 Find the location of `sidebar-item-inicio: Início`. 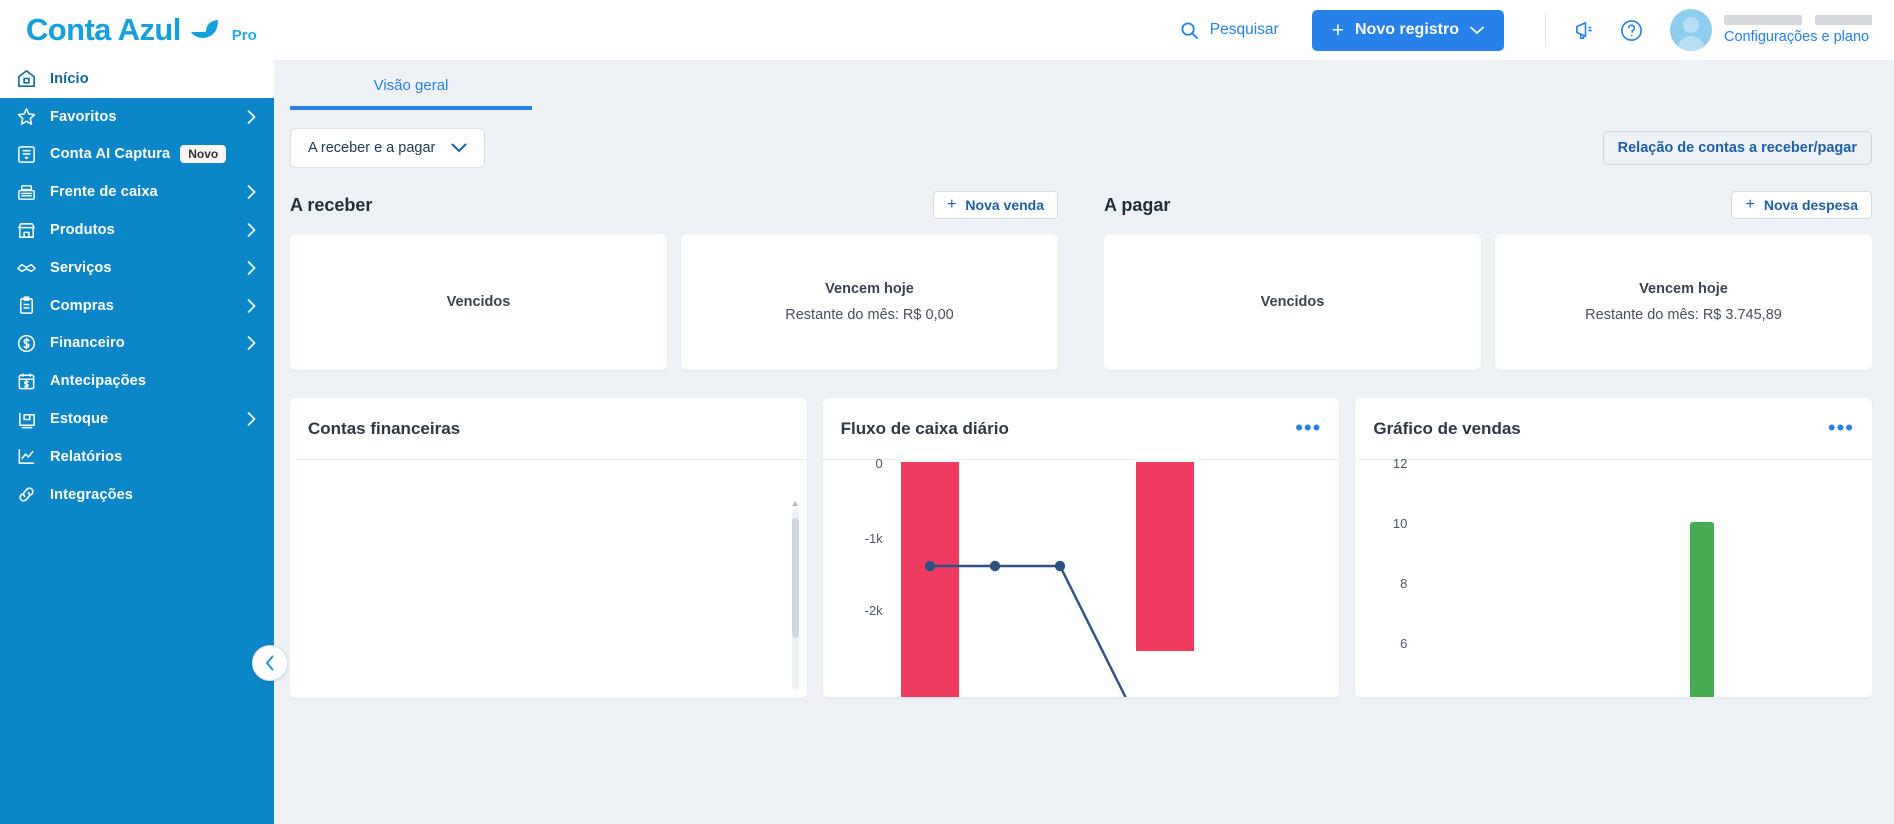

sidebar-item-inicio: Início is located at coordinates (137, 79).